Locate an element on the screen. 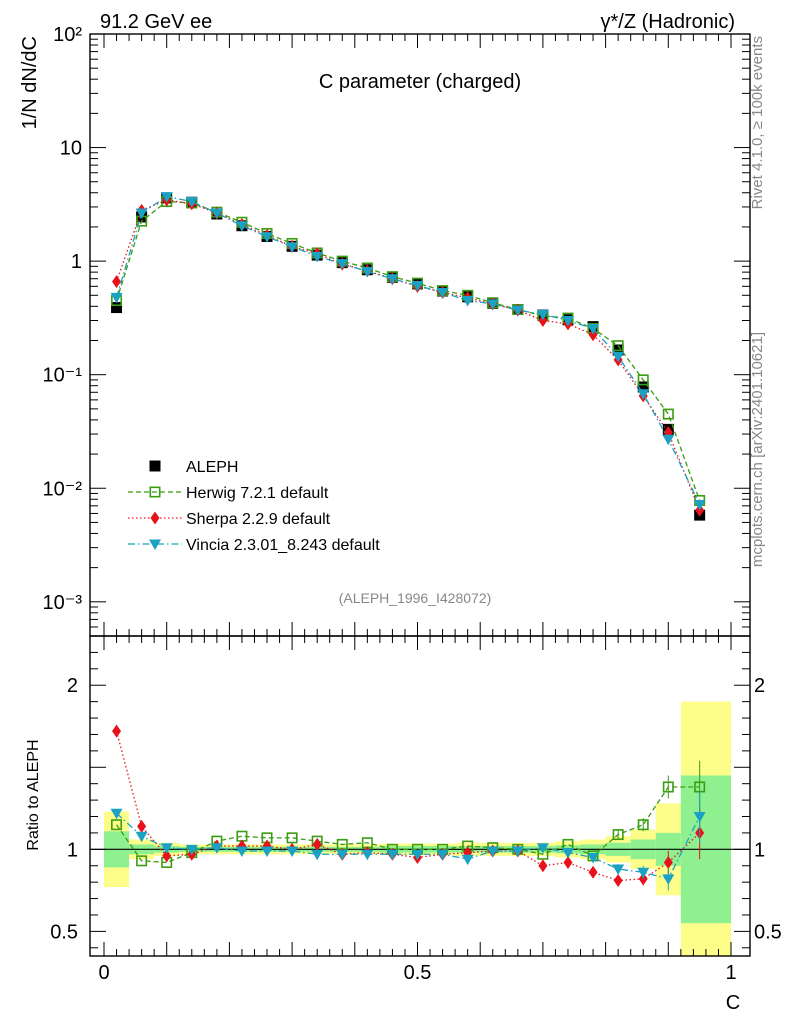 Image resolution: width=786 pixels, height=1029 pixels. ratio-vincia is located at coordinates (408, 840).